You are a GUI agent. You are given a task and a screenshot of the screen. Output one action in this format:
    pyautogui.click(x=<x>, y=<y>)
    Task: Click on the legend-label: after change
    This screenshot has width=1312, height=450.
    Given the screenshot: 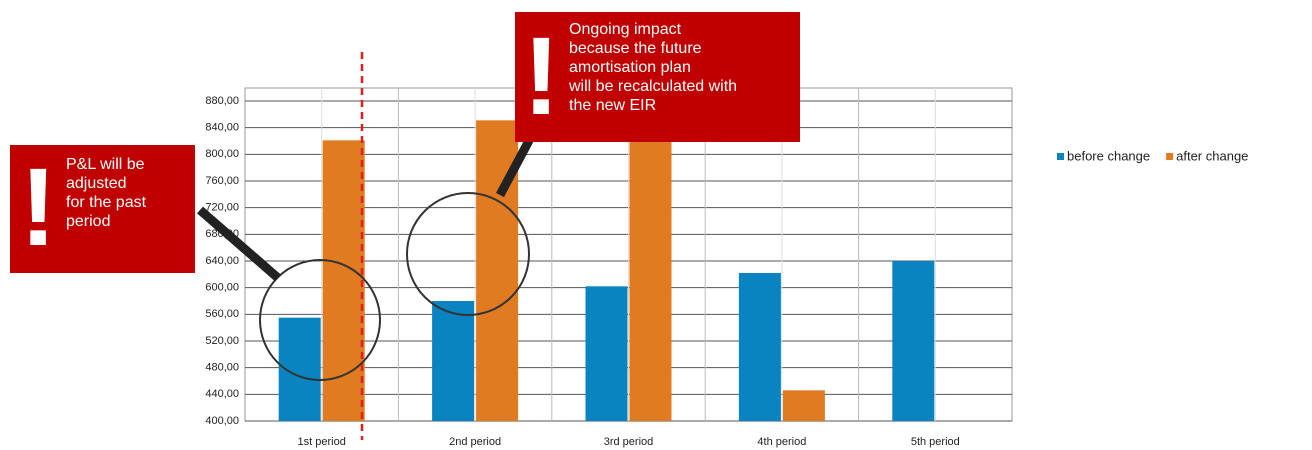 What is the action you would take?
    pyautogui.click(x=1212, y=155)
    